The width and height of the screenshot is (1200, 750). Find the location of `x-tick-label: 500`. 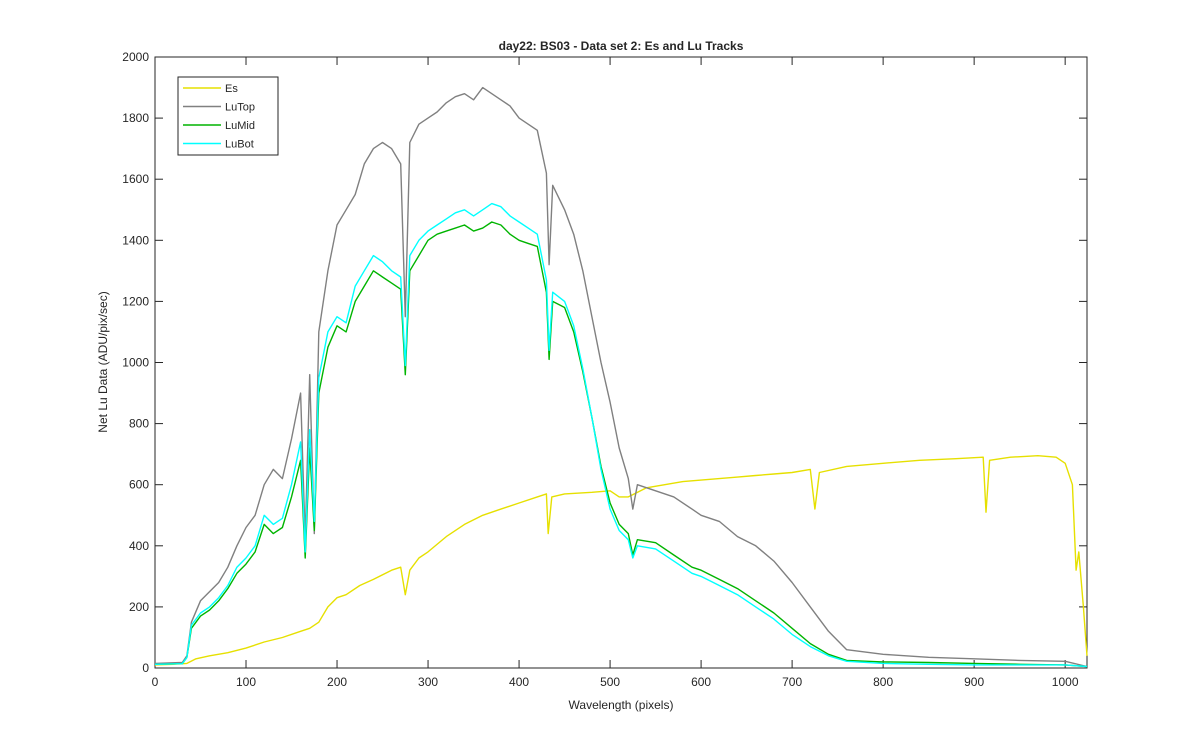

x-tick-label: 500 is located at coordinates (610, 682).